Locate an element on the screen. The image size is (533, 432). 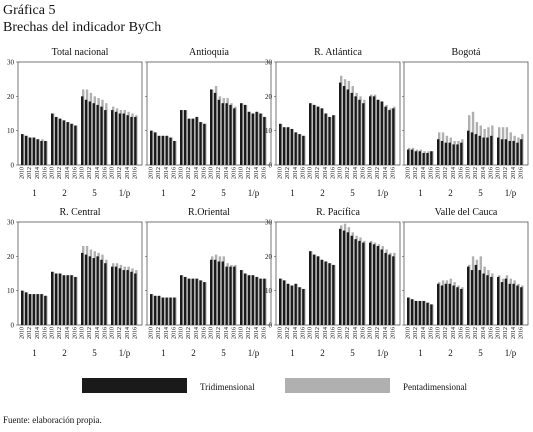
panel-title: Bogotá is located at coordinates (466, 52).